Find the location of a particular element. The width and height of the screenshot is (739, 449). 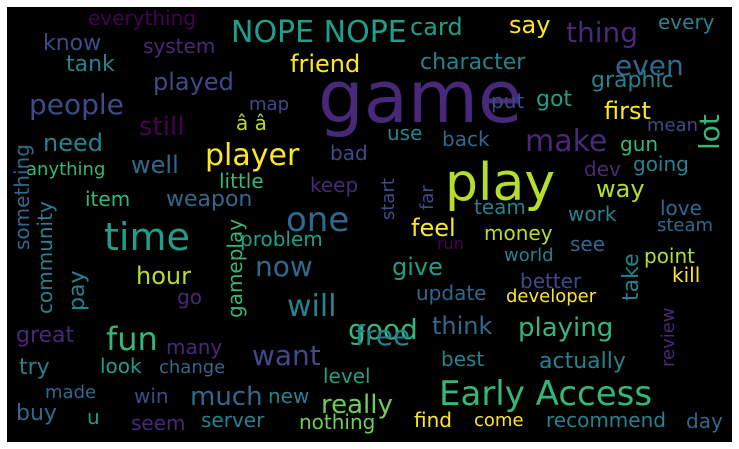

word-think: think is located at coordinates (462, 326).